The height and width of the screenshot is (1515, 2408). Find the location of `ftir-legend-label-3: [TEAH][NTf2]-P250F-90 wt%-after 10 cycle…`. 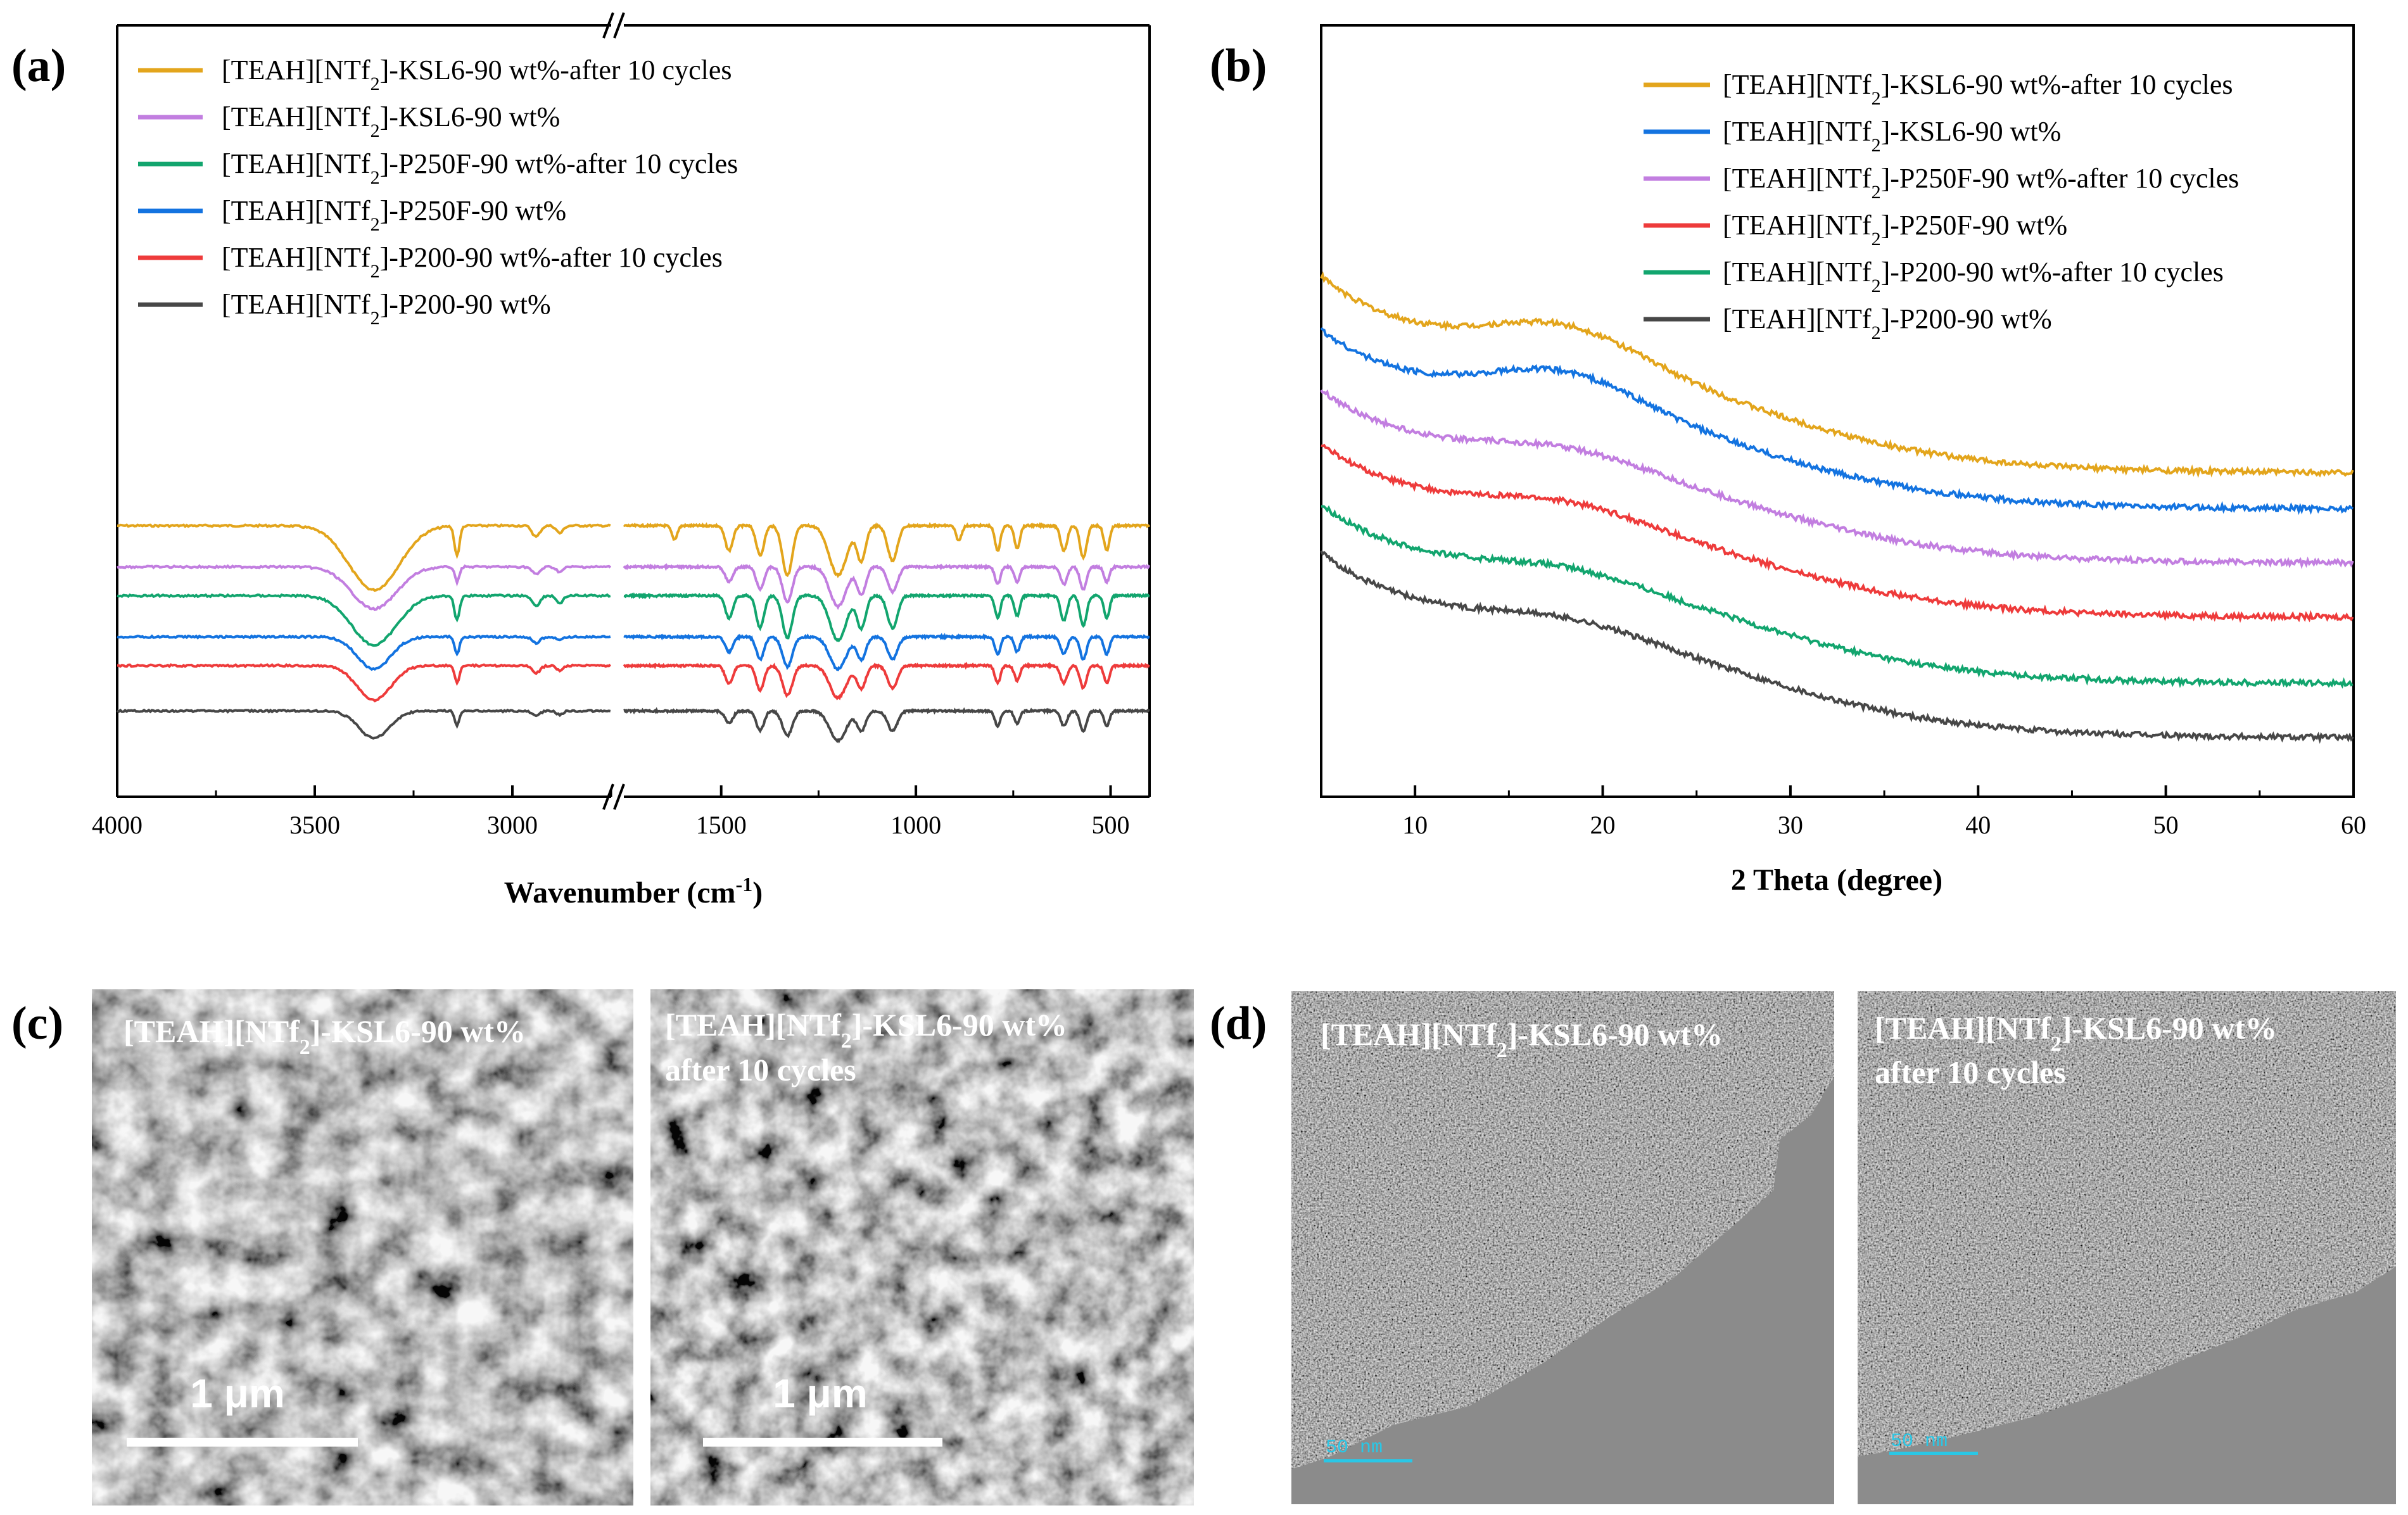

ftir-legend-label-3: [TEAH][NTf2]-P250F-90 wt%-after 10 cycle… is located at coordinates (480, 168).